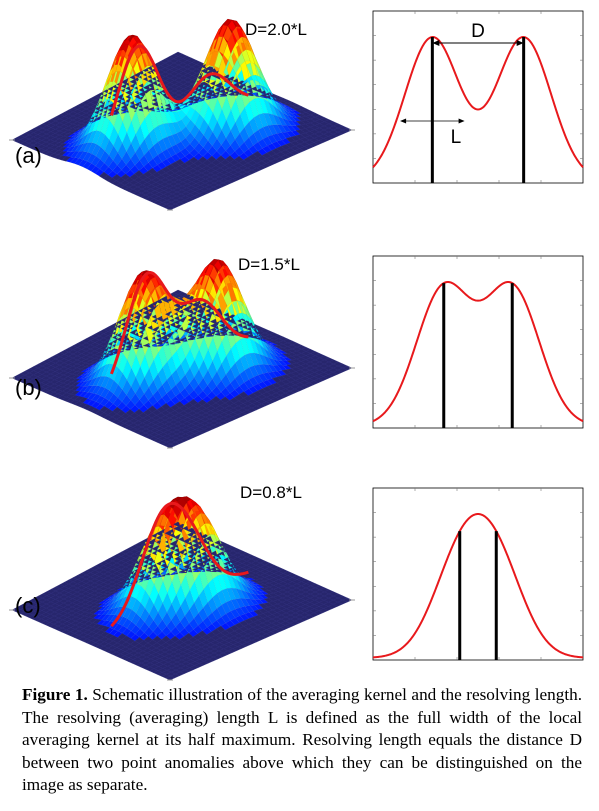 The width and height of the screenshot is (599, 811). I want to click on panel-tag-c: (c), so click(28, 605).